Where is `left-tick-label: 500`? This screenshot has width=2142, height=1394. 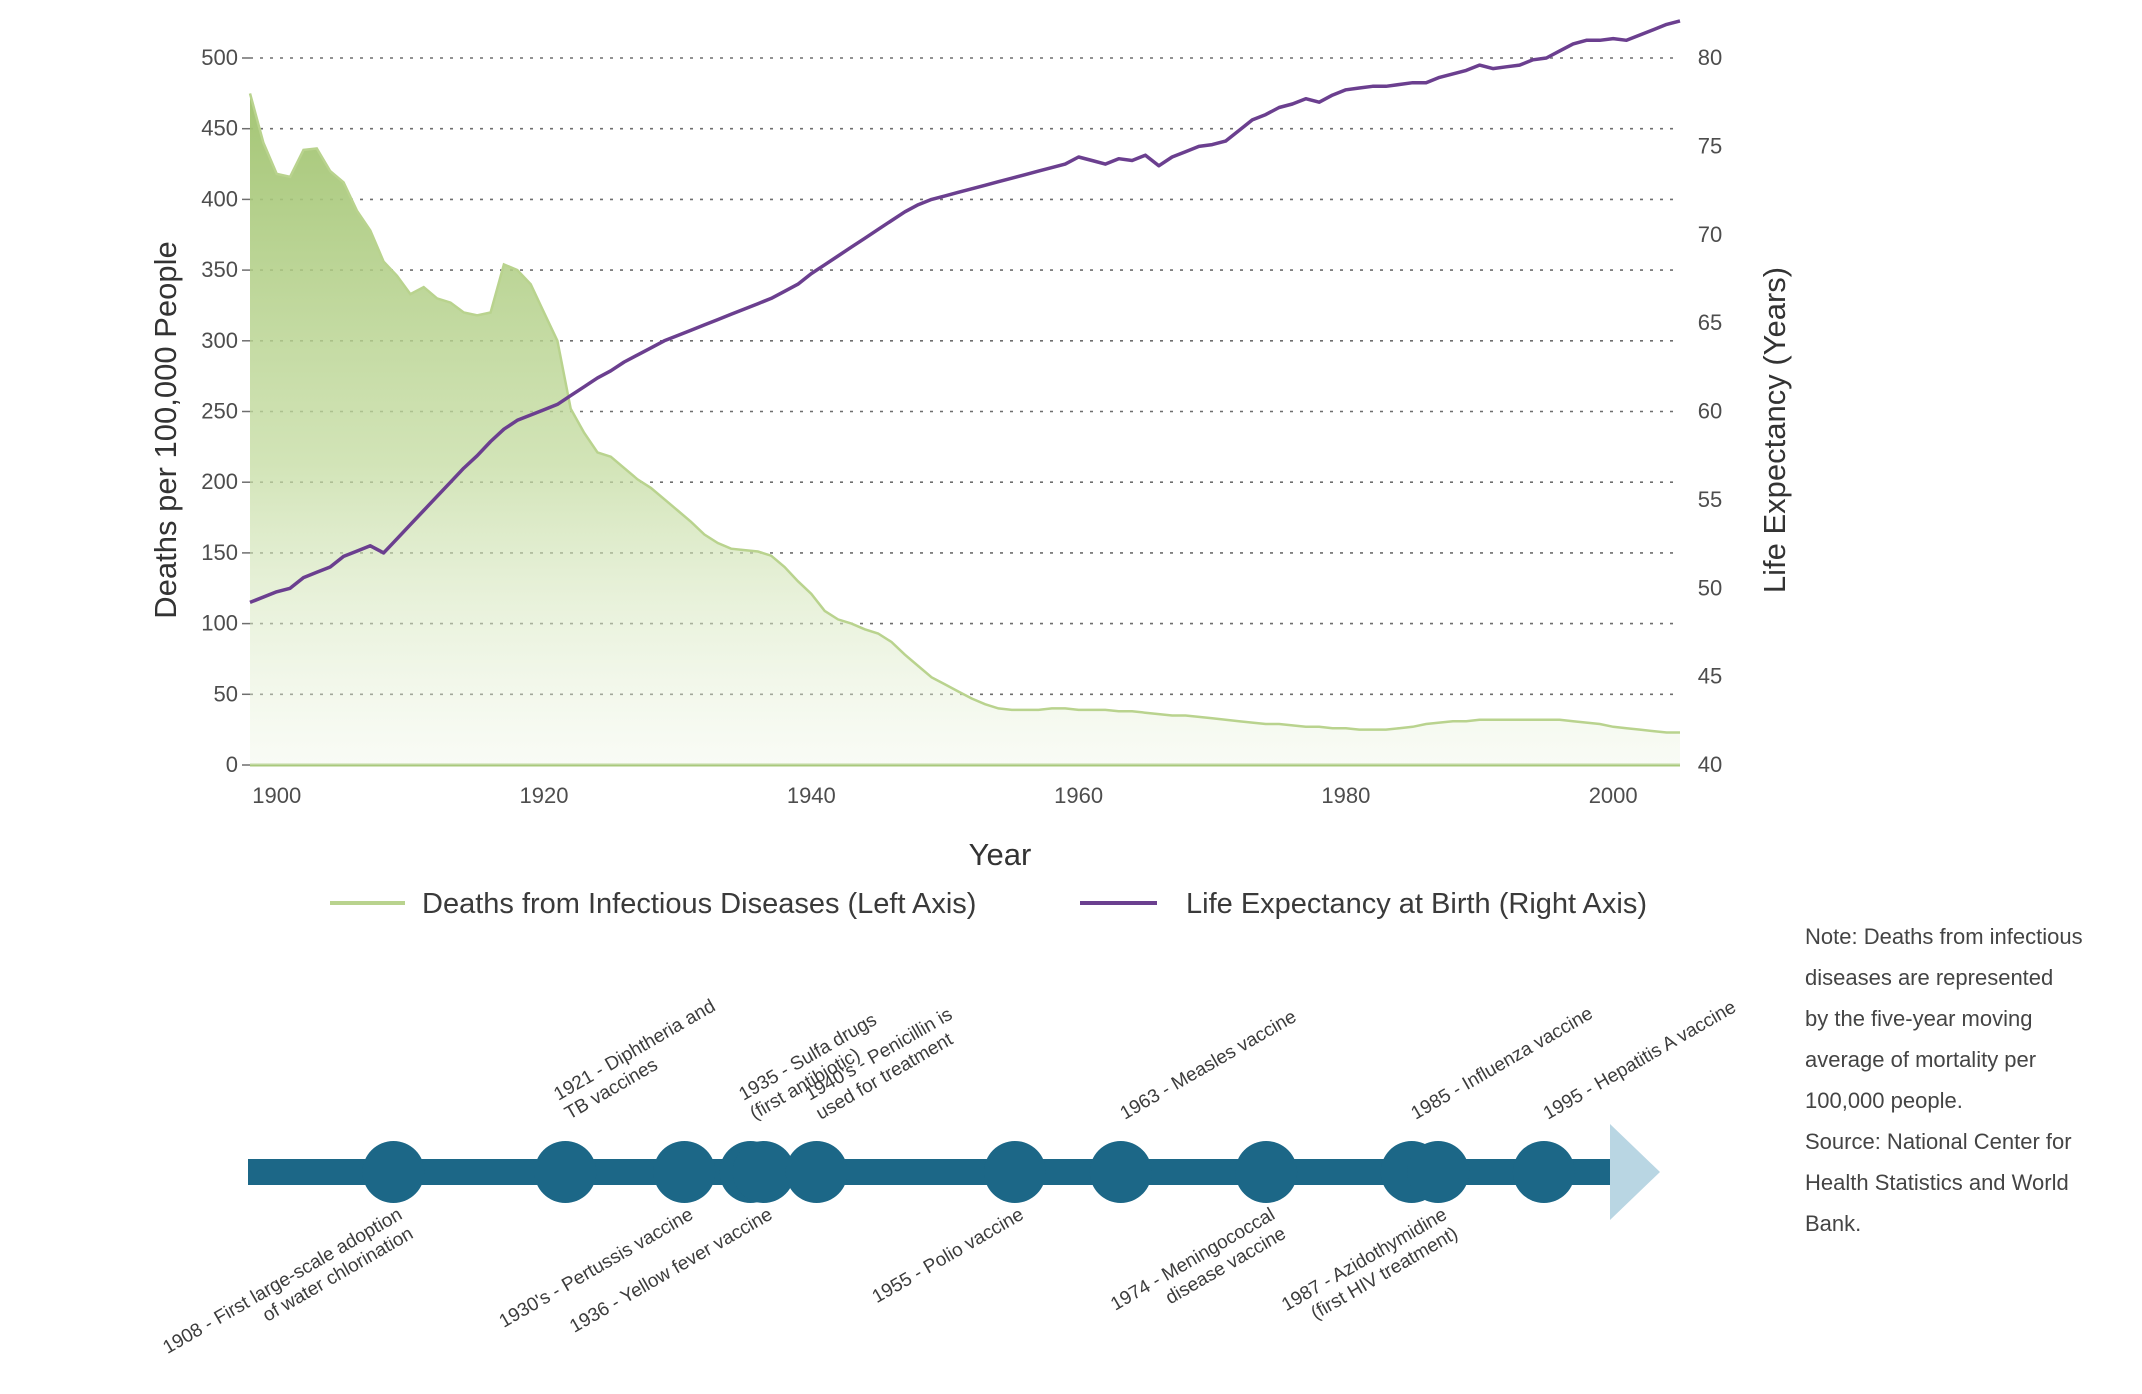
left-tick-label: 500 is located at coordinates (219, 57).